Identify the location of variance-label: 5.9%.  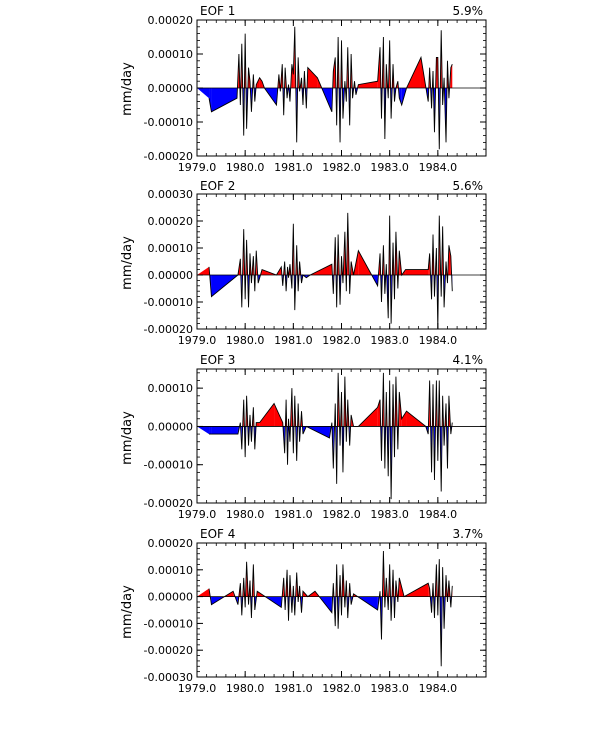
(468, 11).